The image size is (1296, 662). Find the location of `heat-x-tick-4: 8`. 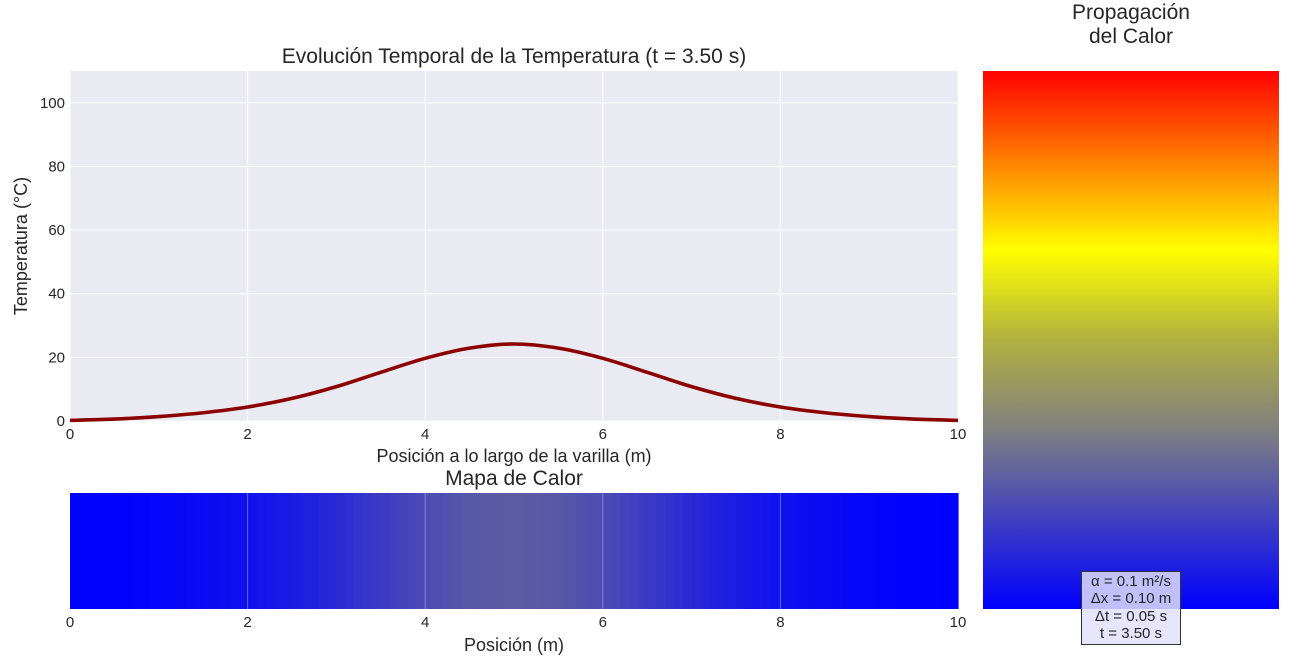

heat-x-tick-4: 8 is located at coordinates (780, 622).